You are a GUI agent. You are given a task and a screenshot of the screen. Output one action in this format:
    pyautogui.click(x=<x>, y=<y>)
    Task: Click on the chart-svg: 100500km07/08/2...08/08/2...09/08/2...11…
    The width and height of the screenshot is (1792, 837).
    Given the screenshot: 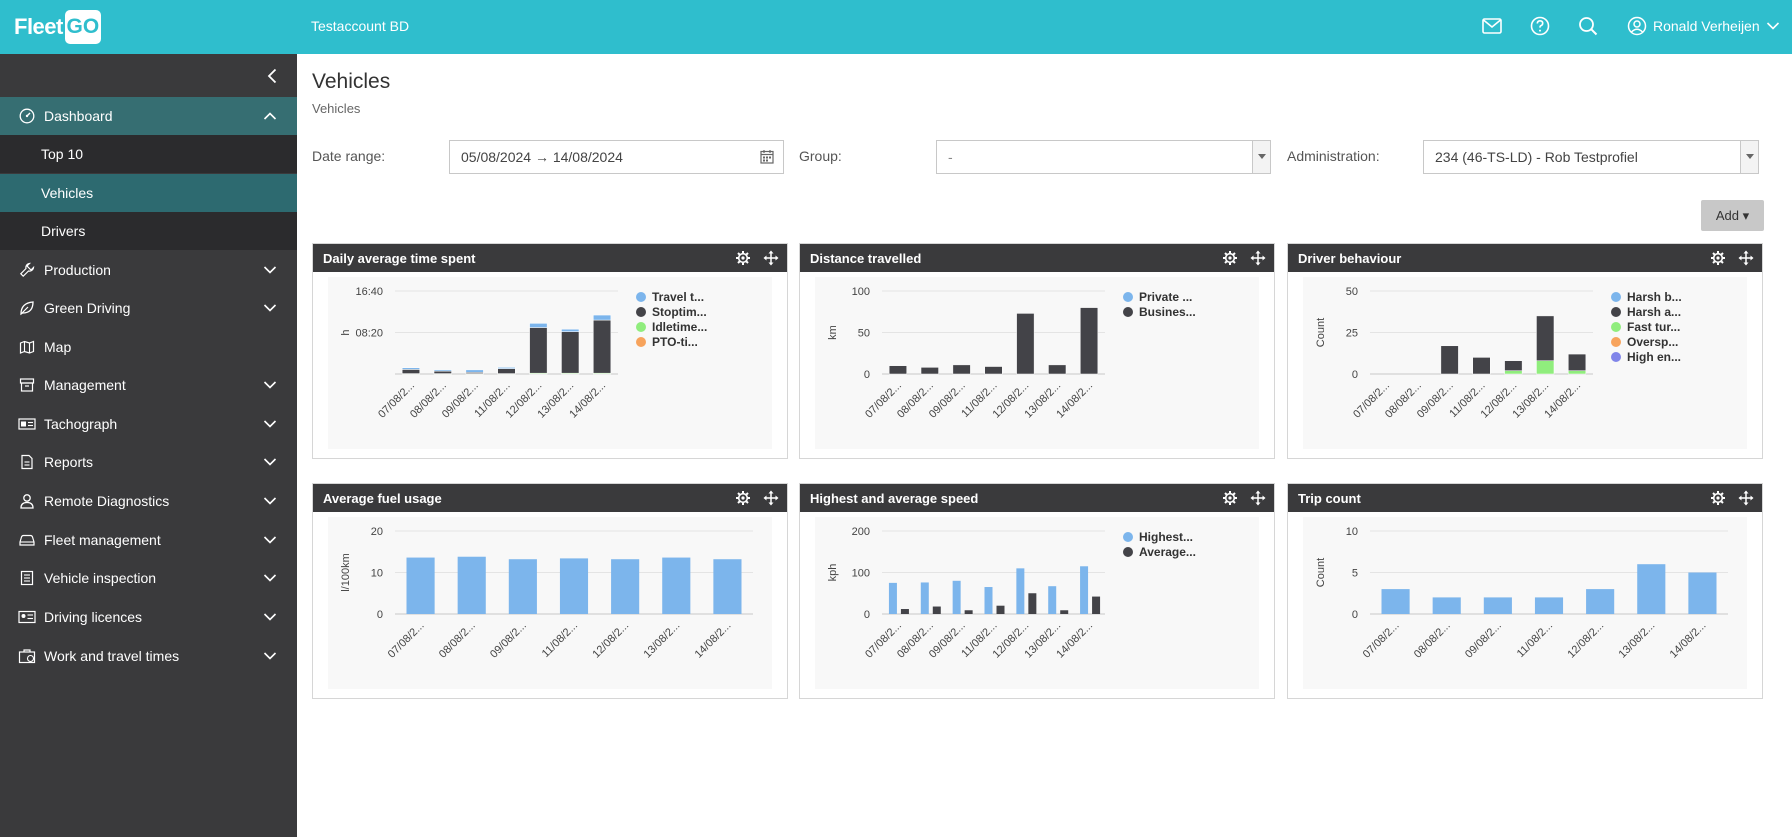 What is the action you would take?
    pyautogui.click(x=1011, y=353)
    